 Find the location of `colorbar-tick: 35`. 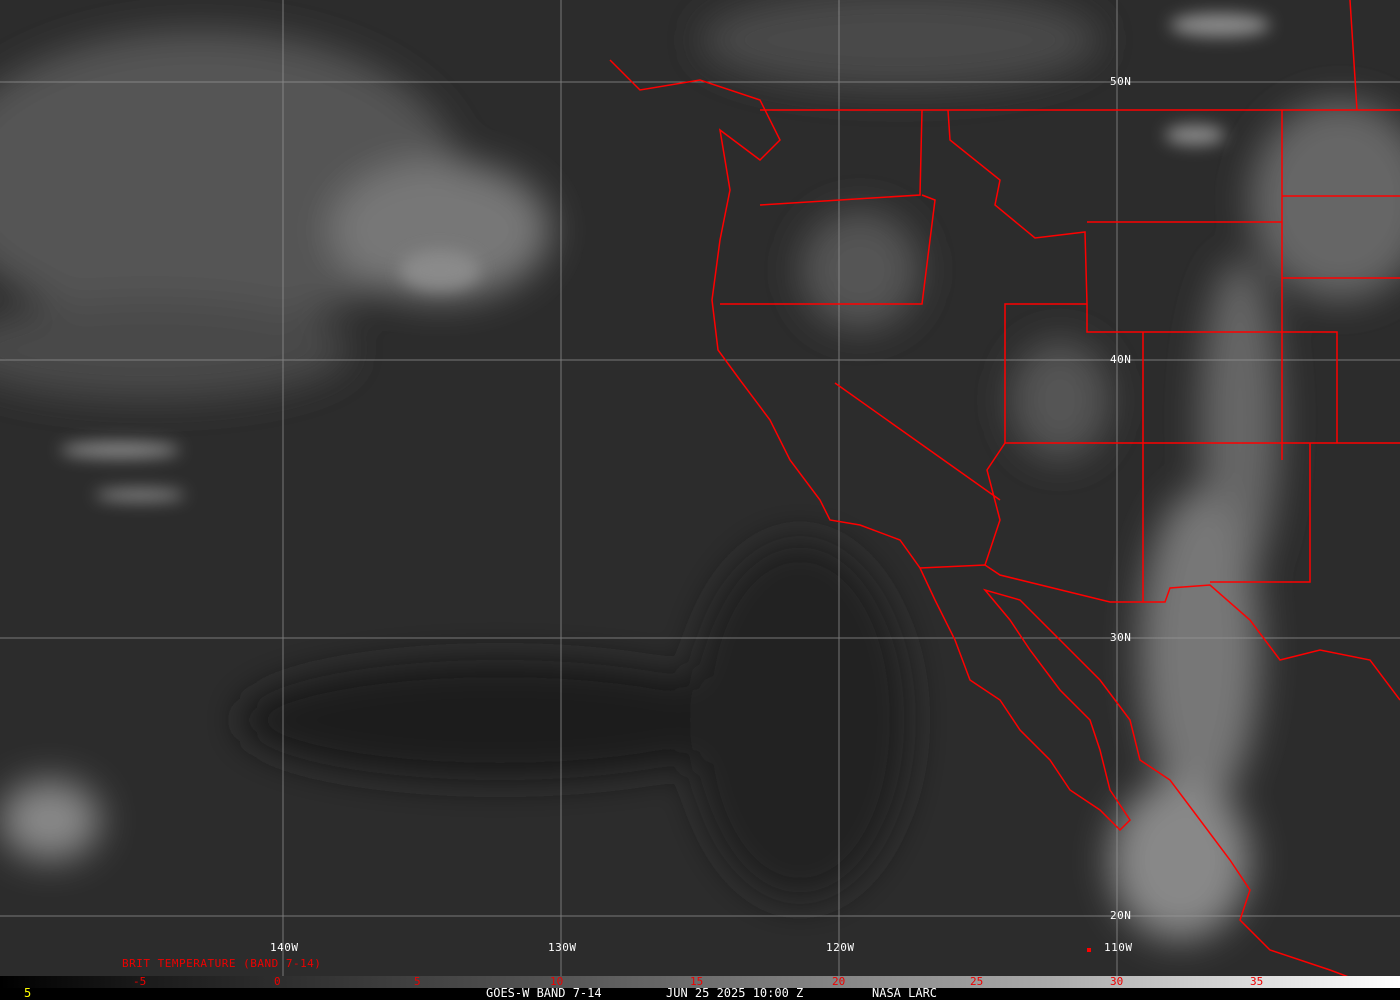

colorbar-tick: 35 is located at coordinates (1257, 981).